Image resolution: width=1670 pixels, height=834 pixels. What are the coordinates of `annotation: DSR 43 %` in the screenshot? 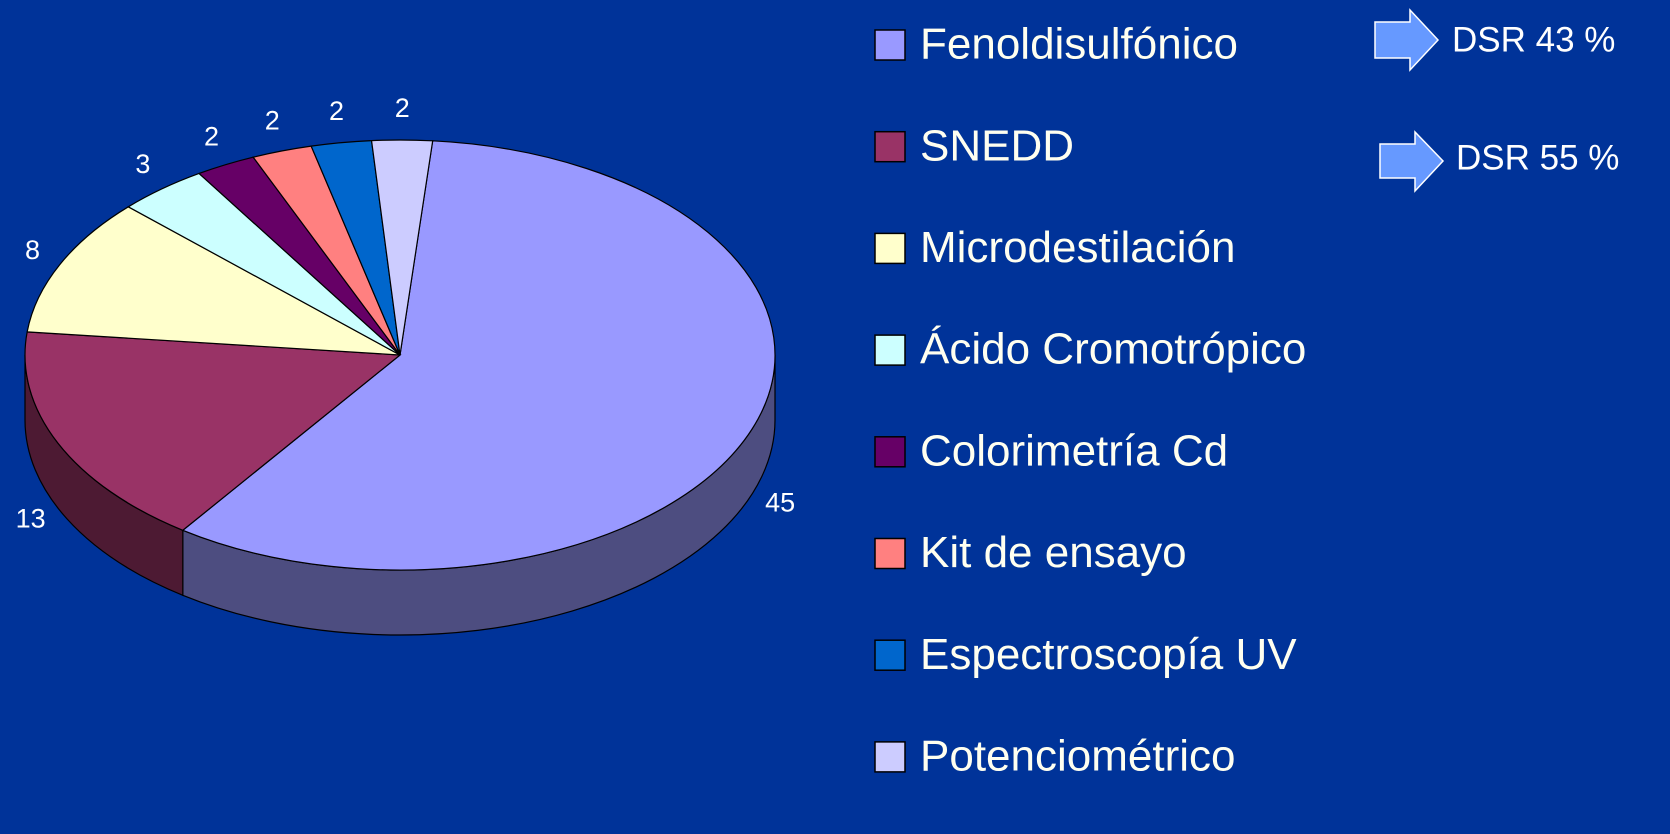 It's located at (1533, 39).